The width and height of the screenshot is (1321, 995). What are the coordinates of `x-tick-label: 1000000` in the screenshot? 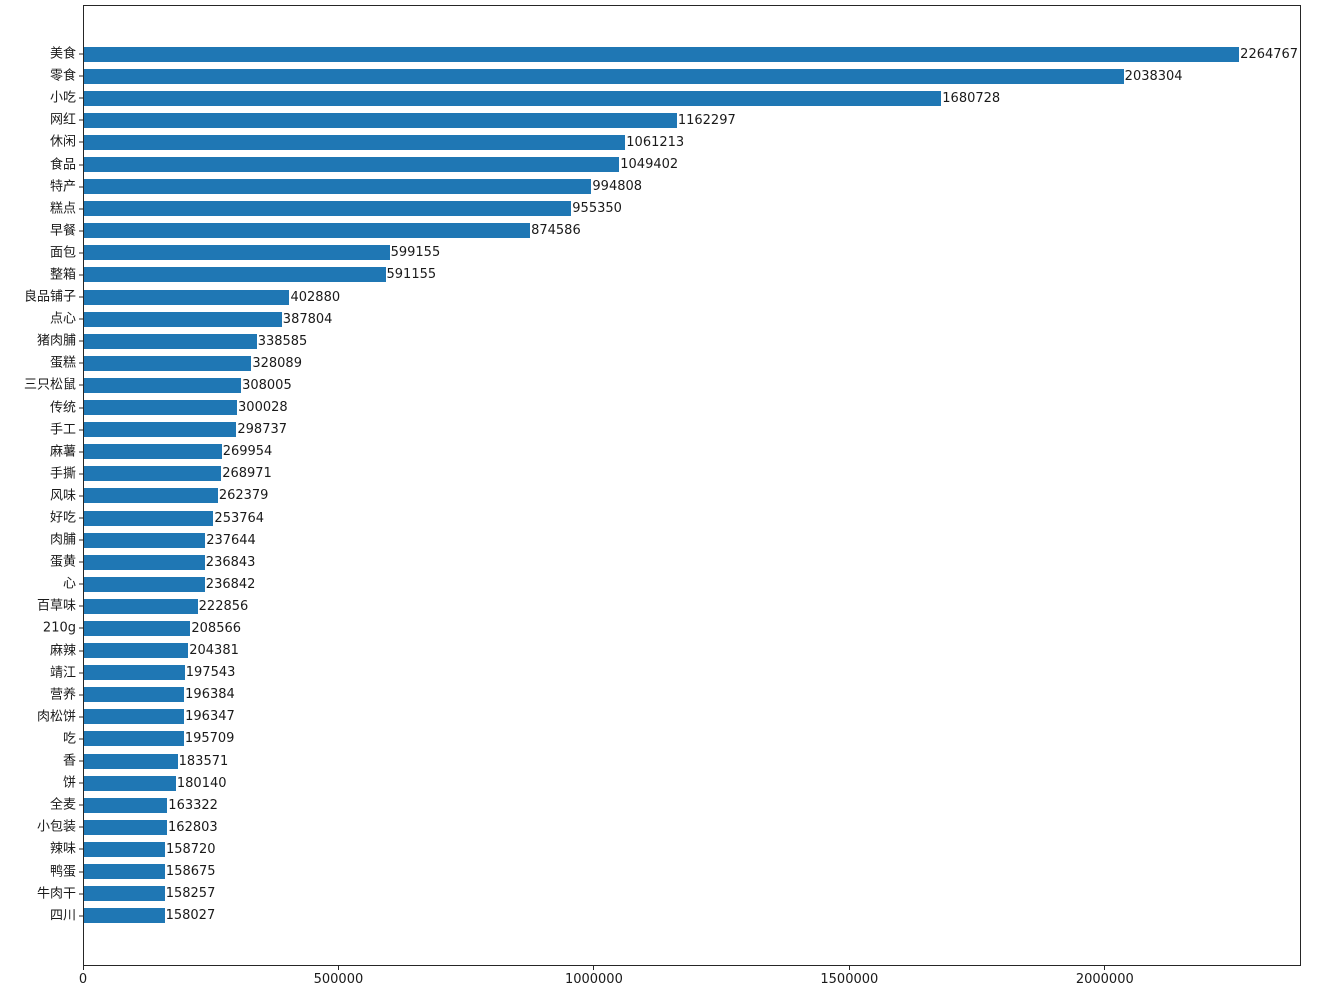 It's located at (593, 979).